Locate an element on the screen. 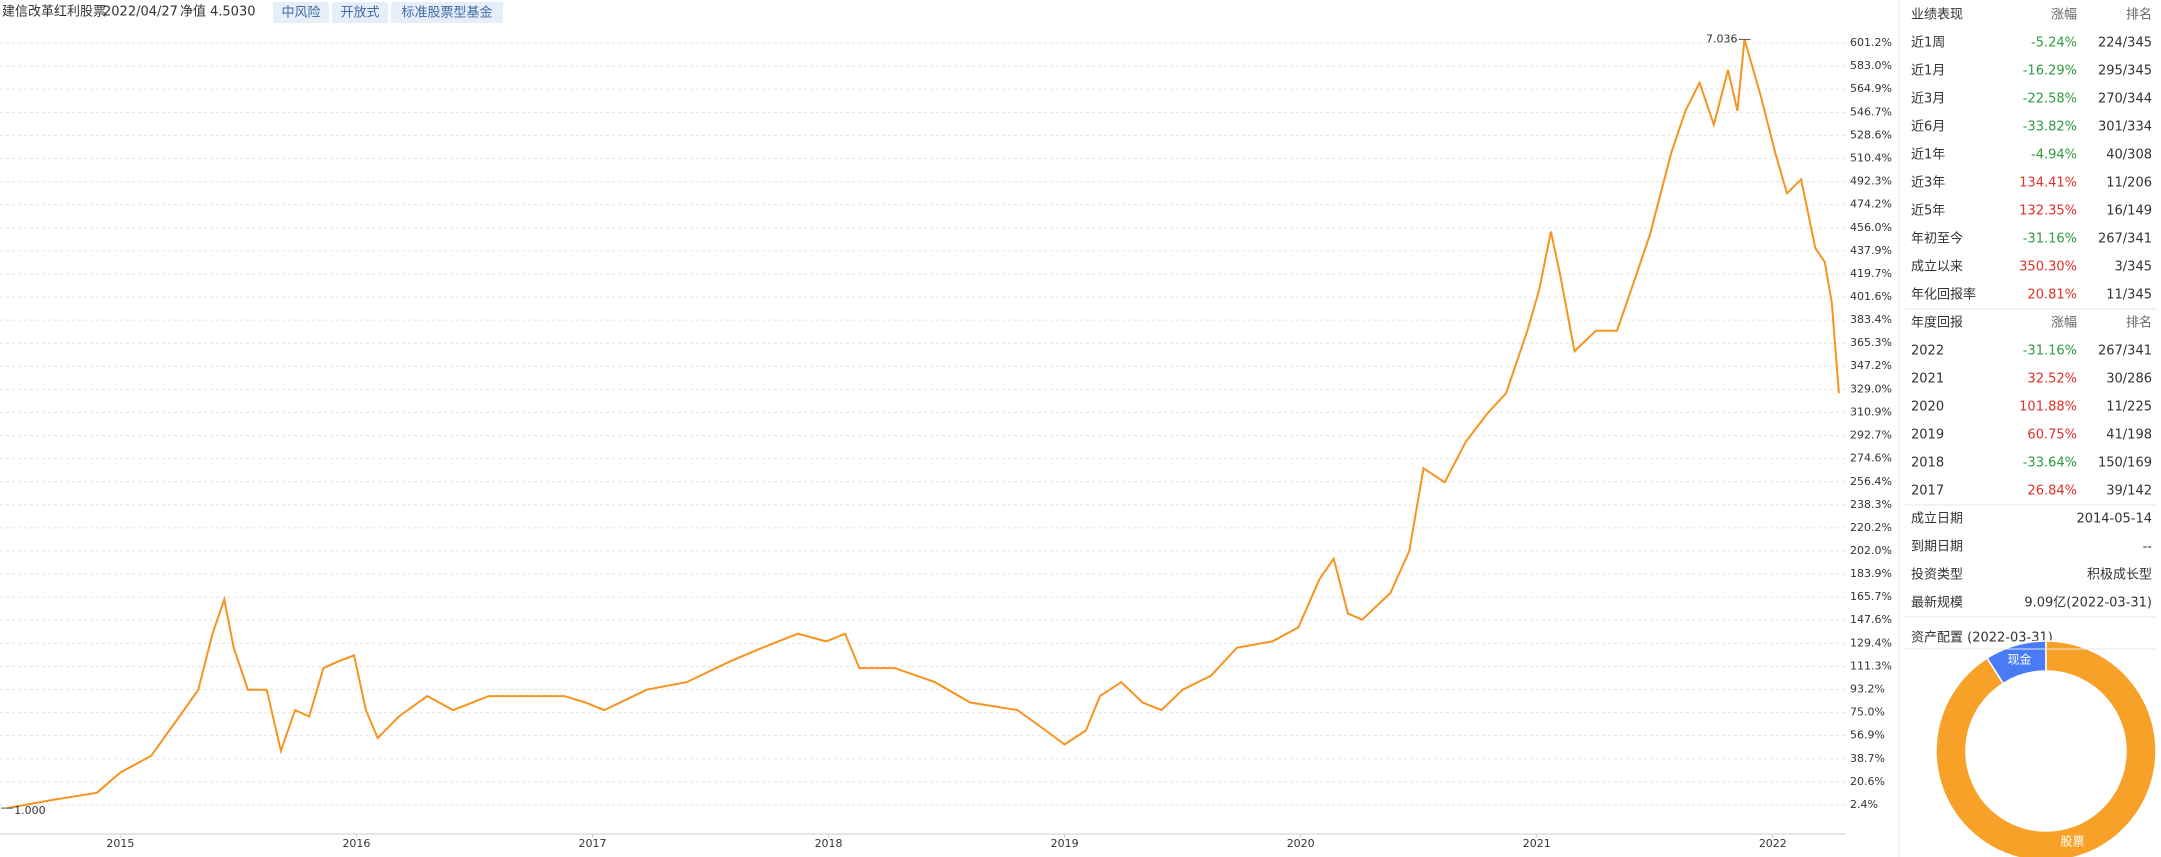  info-value: -- is located at coordinates (2148, 547).